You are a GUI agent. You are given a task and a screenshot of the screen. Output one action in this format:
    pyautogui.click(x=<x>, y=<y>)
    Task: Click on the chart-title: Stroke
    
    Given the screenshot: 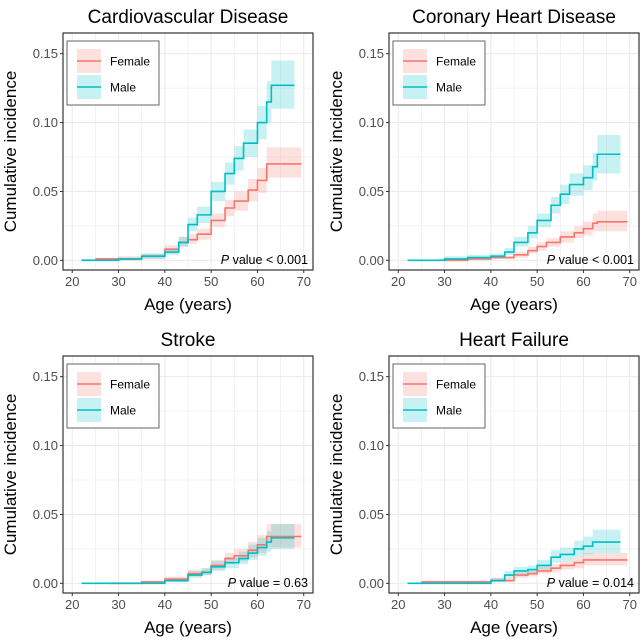 What is the action you would take?
    pyautogui.click(x=188, y=340)
    